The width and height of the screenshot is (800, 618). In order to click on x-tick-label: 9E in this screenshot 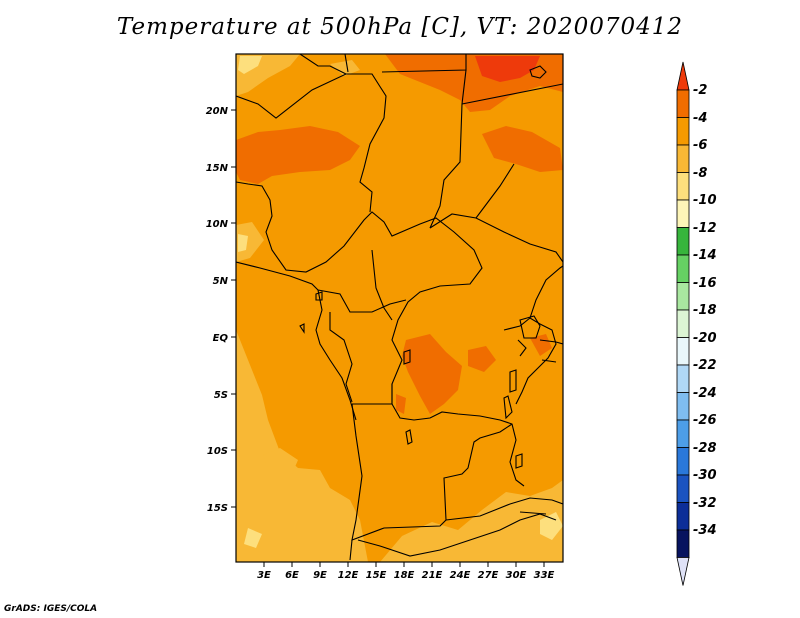, I will do `click(320, 575)`.